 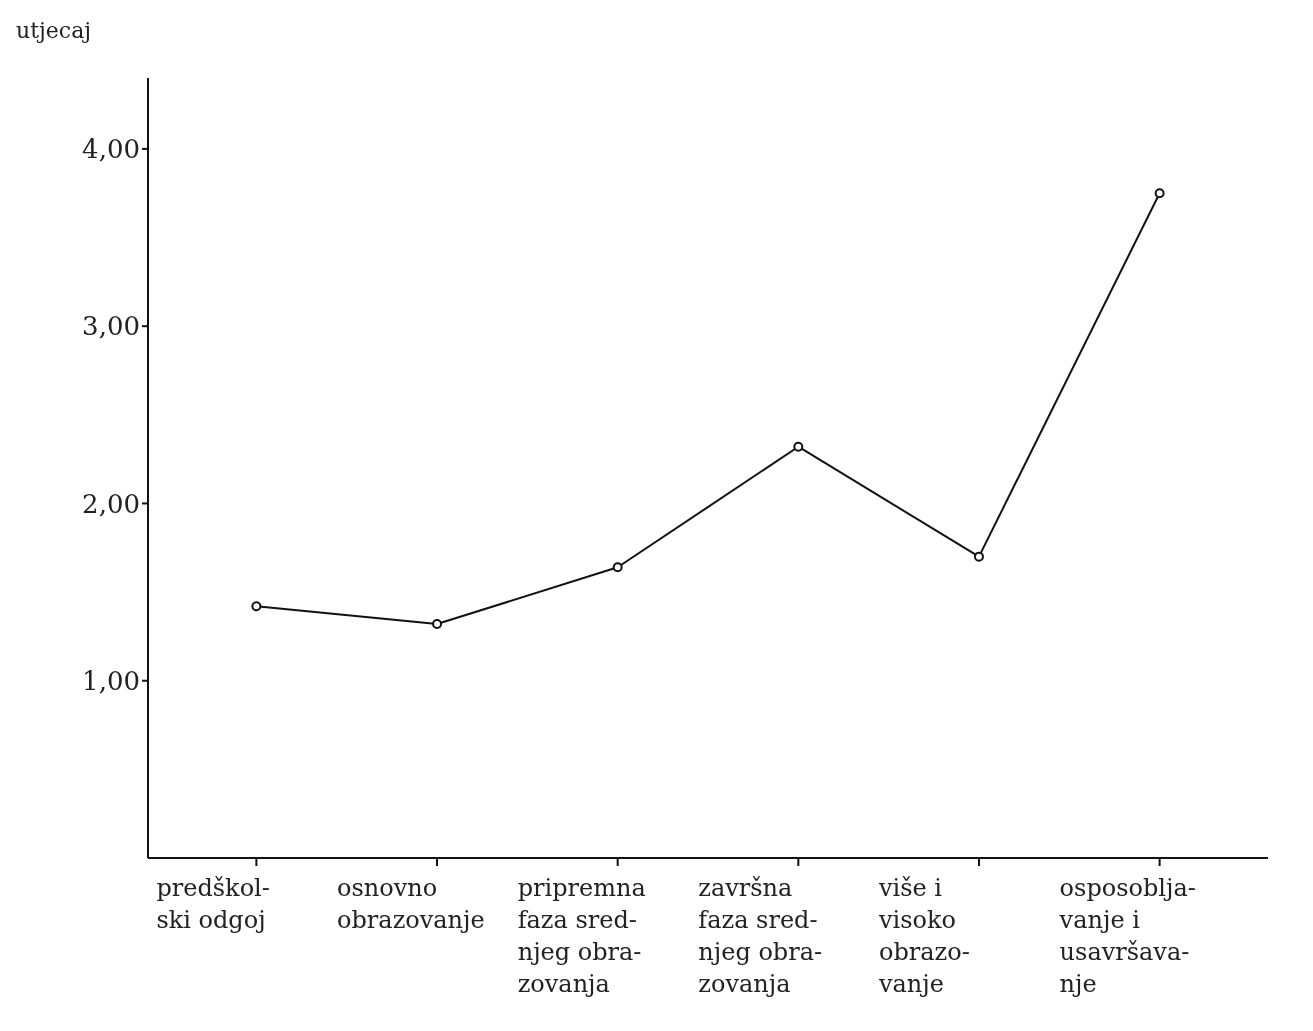 What do you see at coordinates (54, 30) in the screenshot?
I see `y-axis-title: utjecaj` at bounding box center [54, 30].